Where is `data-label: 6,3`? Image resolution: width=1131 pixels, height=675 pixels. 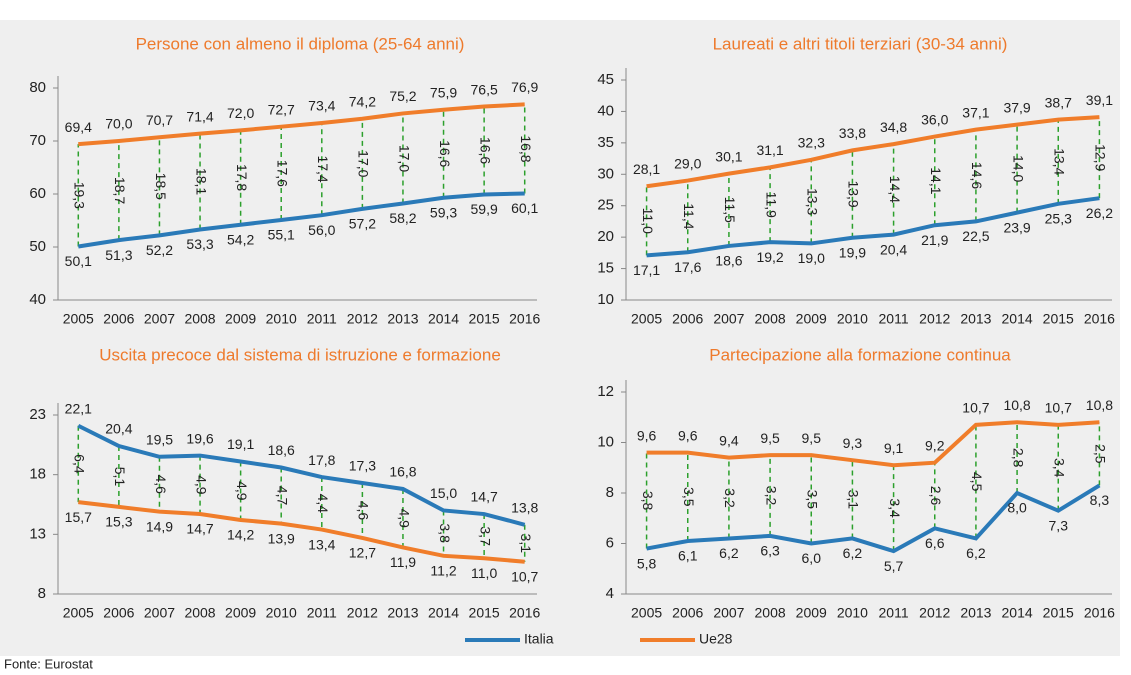
data-label: 6,3 is located at coordinates (770, 551).